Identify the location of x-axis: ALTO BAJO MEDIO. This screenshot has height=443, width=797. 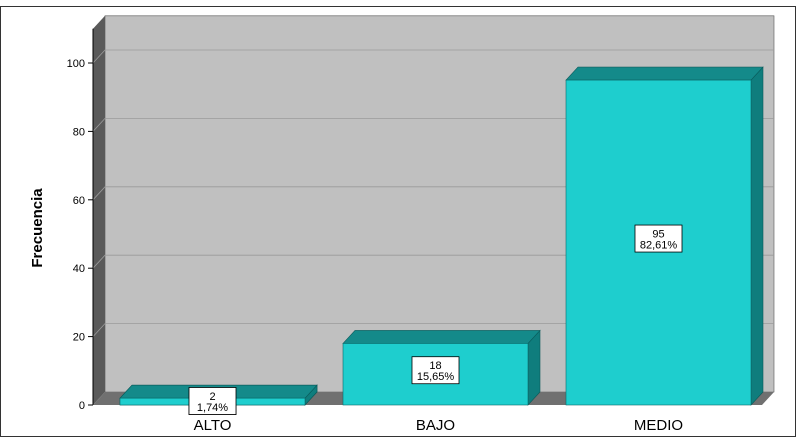
(438, 425).